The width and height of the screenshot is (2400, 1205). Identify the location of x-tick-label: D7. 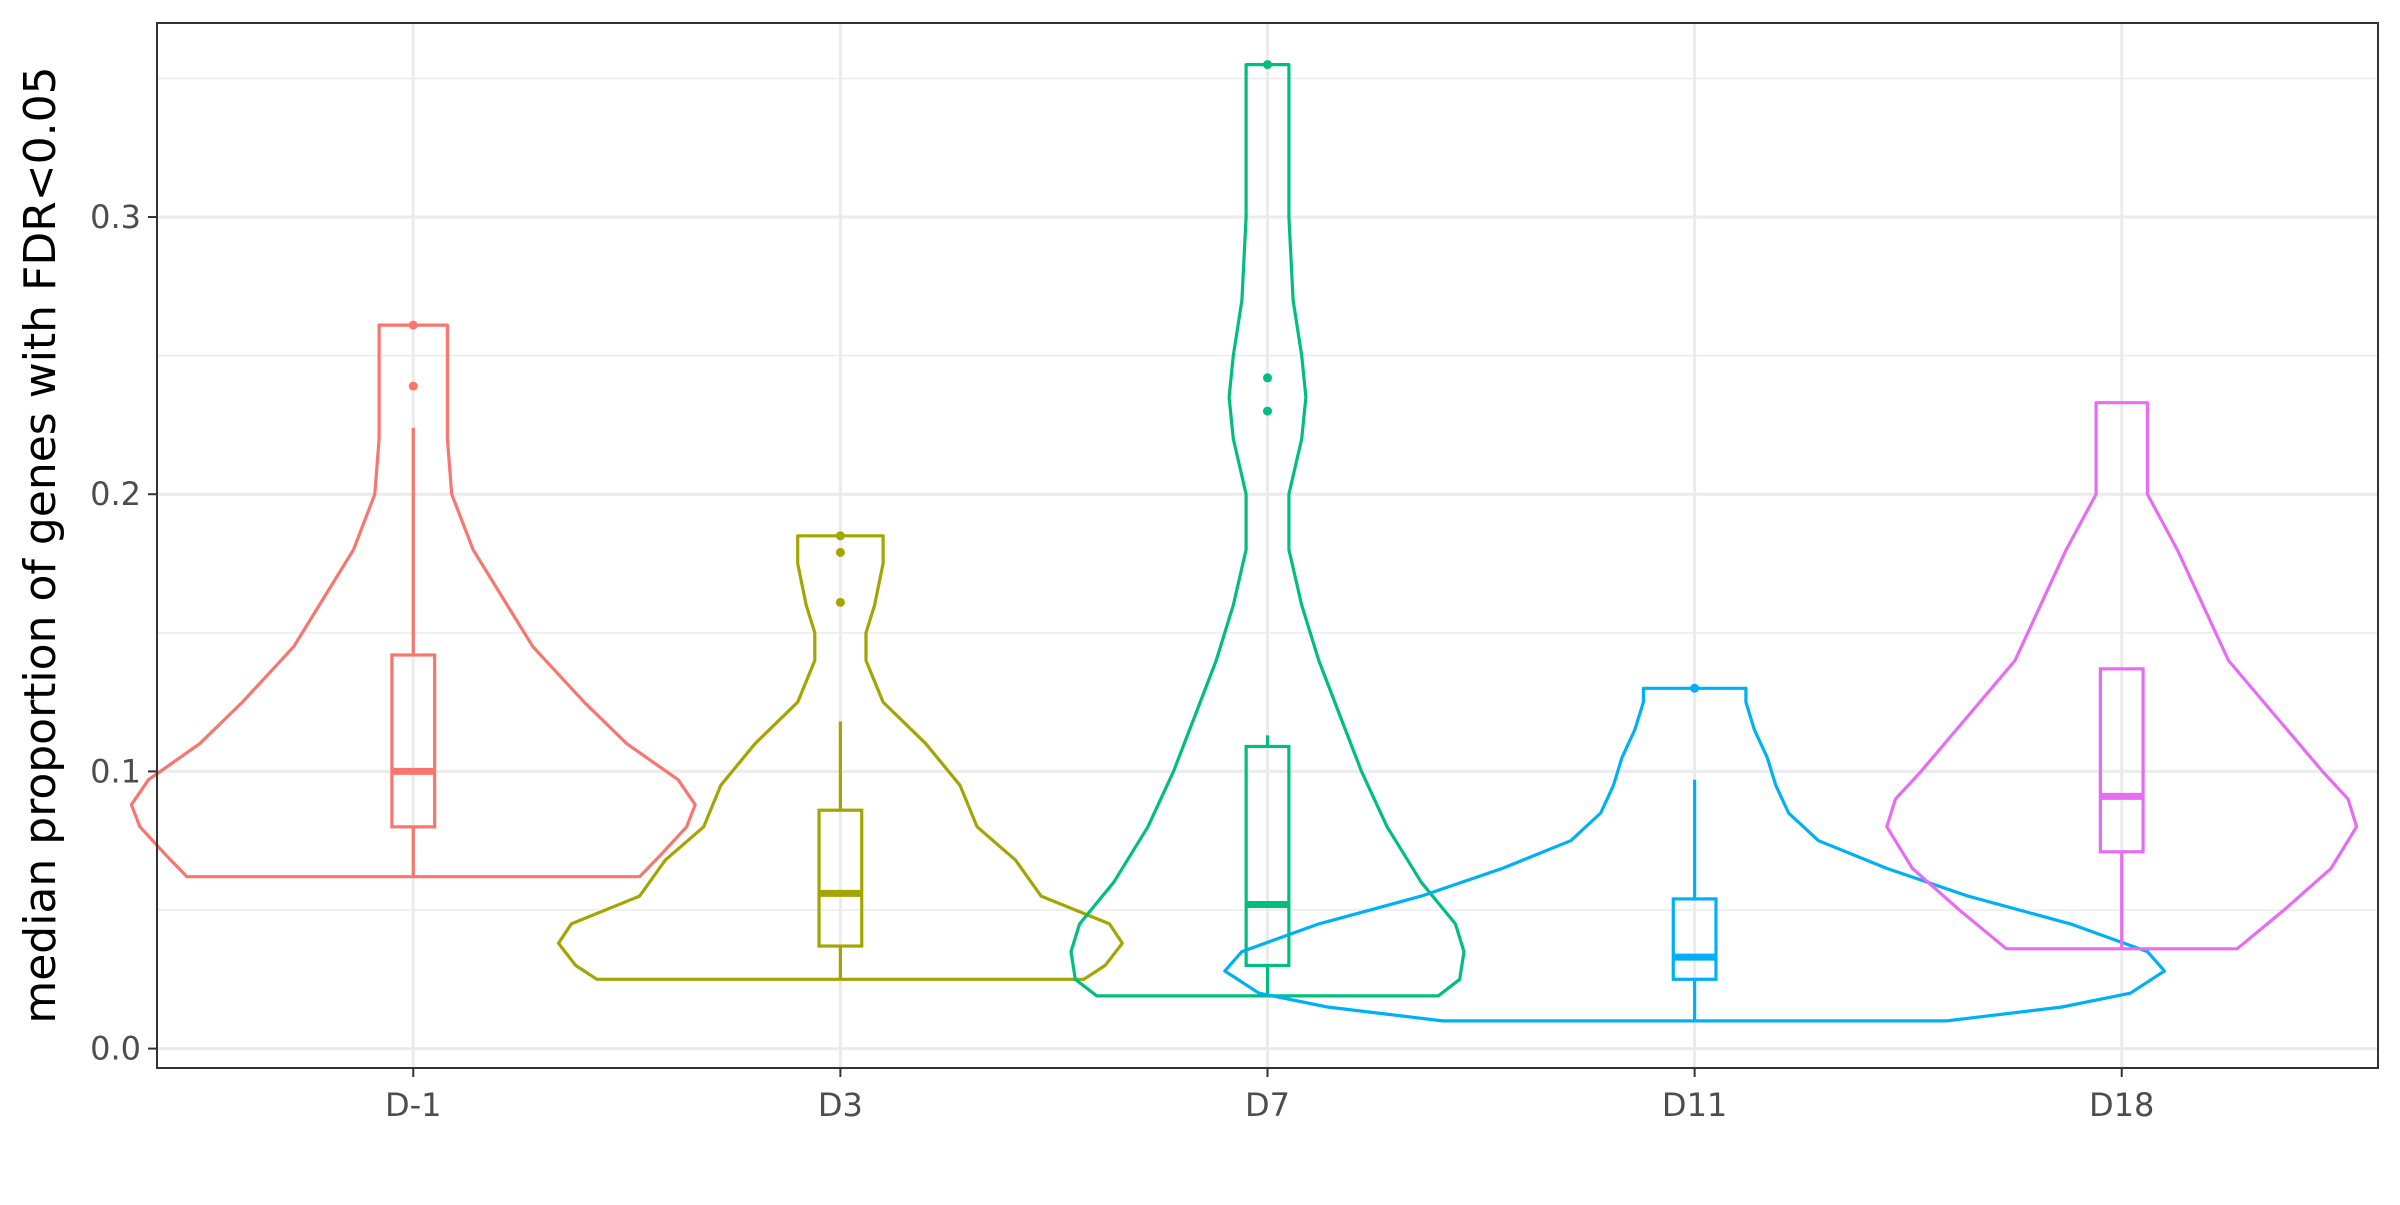
(1267, 1105).